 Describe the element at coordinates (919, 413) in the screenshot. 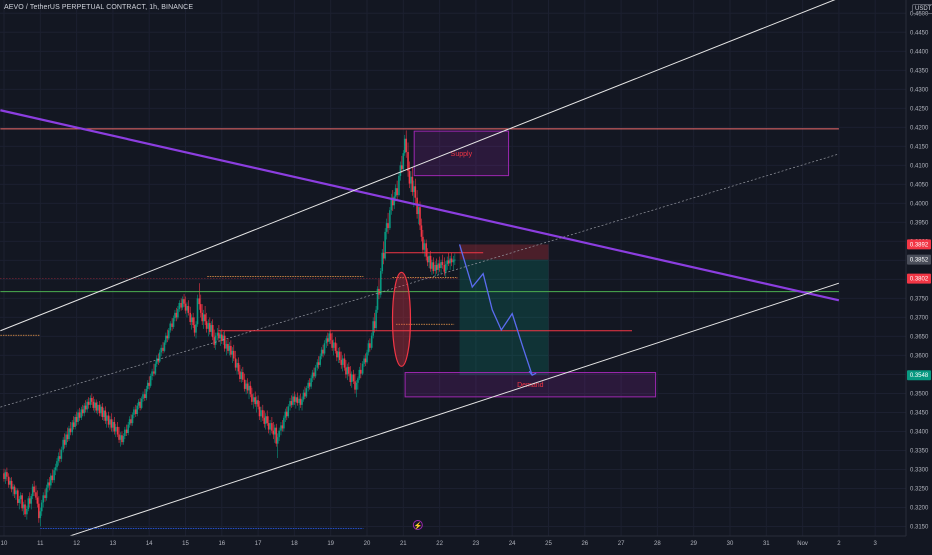

I see `y-tick-label: 0.3450` at that location.